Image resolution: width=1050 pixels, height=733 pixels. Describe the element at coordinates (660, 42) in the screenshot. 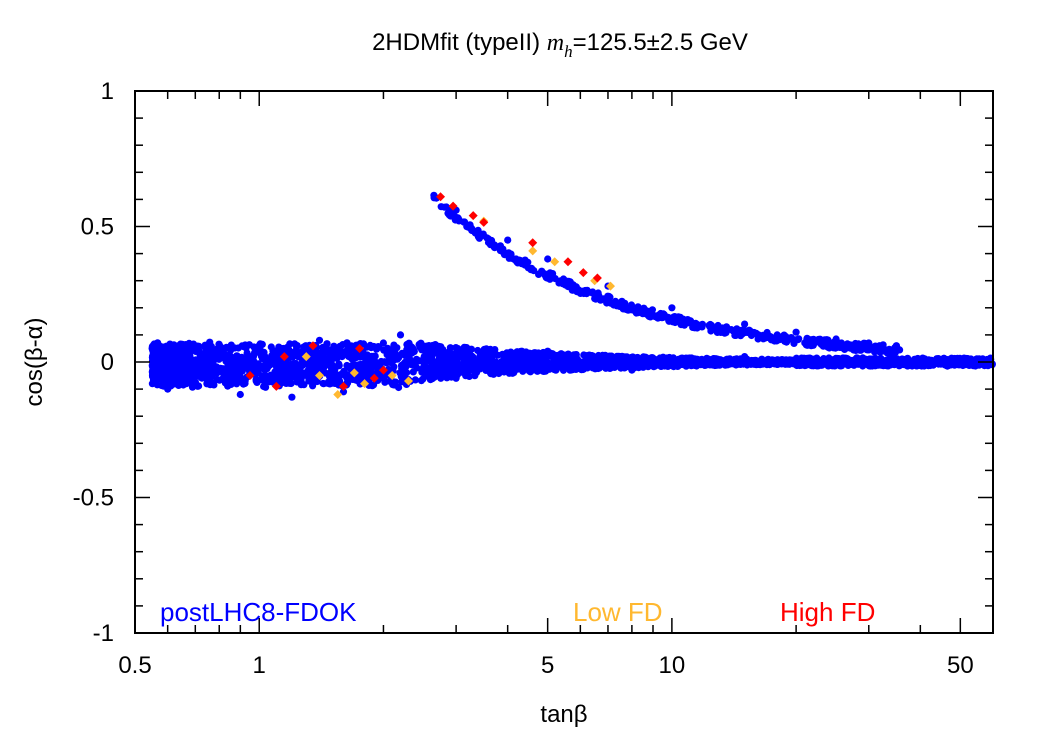

I see `title-suffix: =125.5±2.5 GeV` at that location.